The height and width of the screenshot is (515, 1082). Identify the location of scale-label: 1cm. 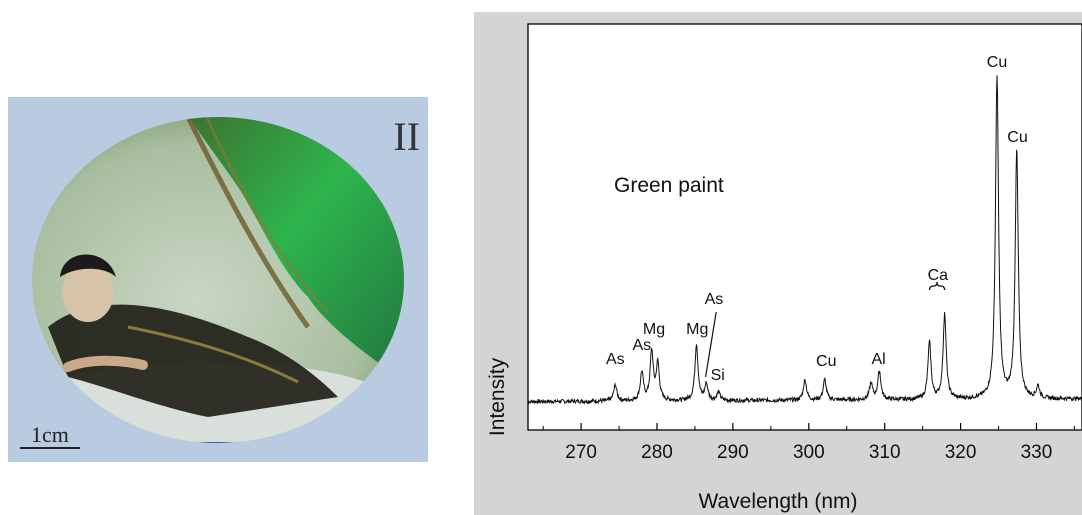
(50, 434).